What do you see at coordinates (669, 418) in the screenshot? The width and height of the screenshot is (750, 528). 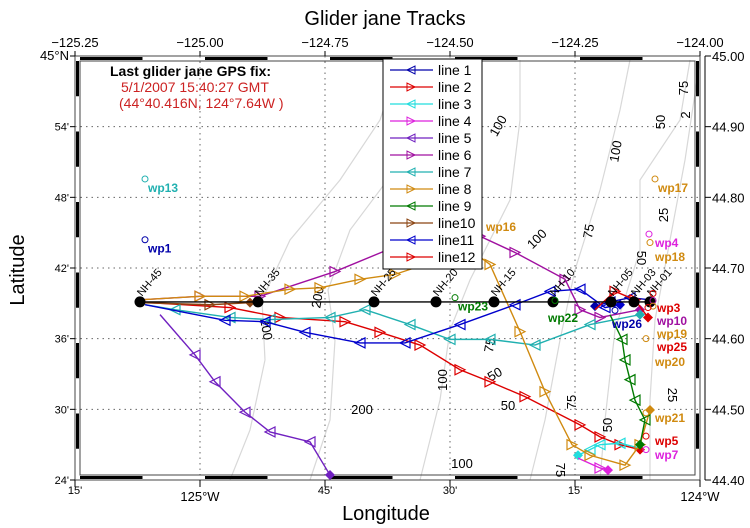 I see `waypoint-label: wp21` at bounding box center [669, 418].